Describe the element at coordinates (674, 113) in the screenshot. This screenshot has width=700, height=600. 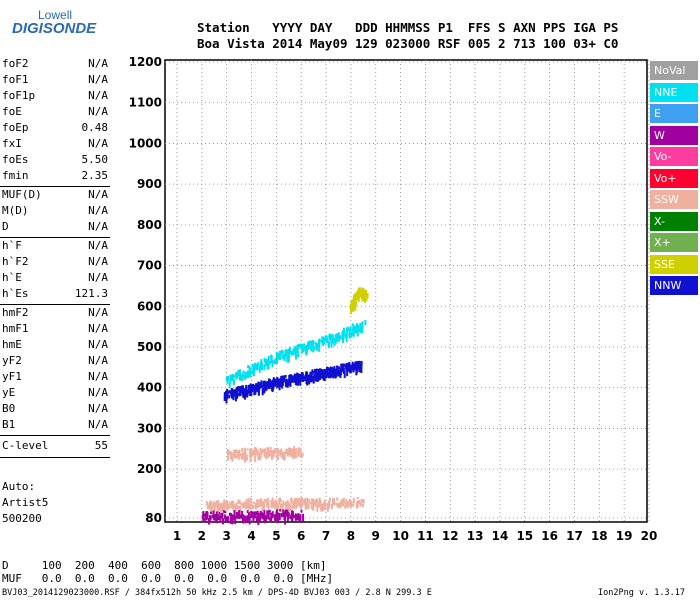
I see `legend-item-e: E` at that location.